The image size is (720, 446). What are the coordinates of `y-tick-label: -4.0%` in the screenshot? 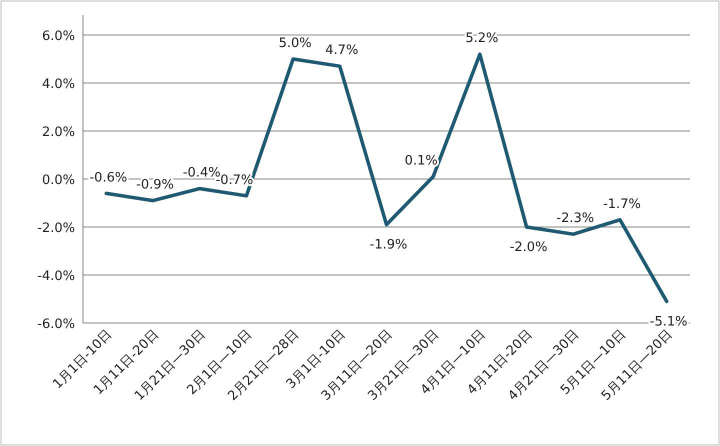 It's located at (56, 276).